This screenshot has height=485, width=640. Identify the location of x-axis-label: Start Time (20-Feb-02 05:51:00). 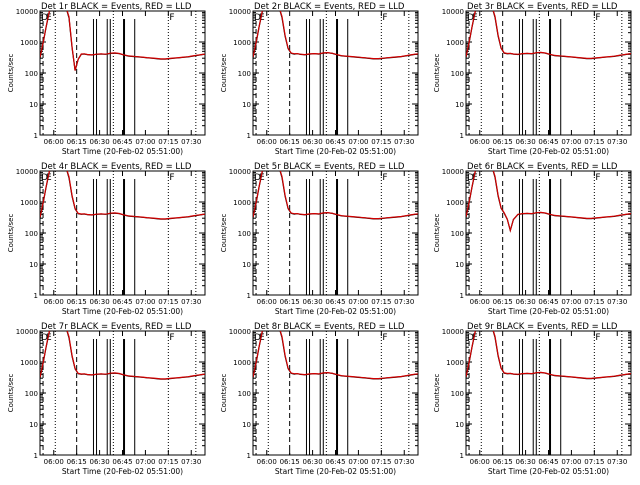
(335, 311).